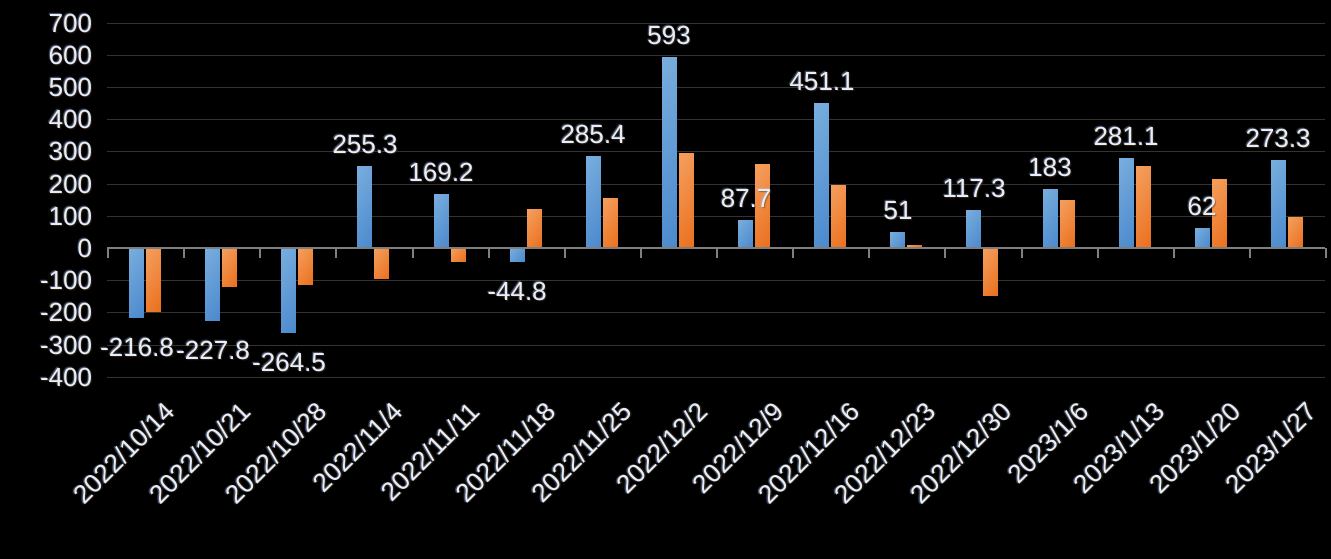  Describe the element at coordinates (1202, 206) in the screenshot. I see `data-label-2023/1/20: 62` at that location.